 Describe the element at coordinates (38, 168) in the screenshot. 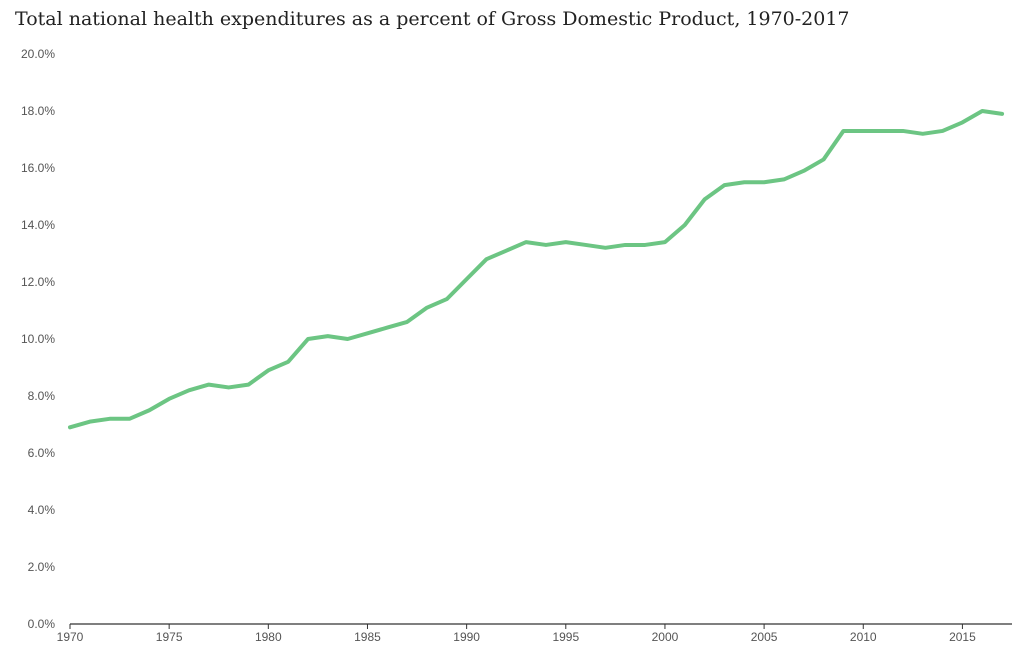

I see `y-tick-label: 16.0%` at that location.